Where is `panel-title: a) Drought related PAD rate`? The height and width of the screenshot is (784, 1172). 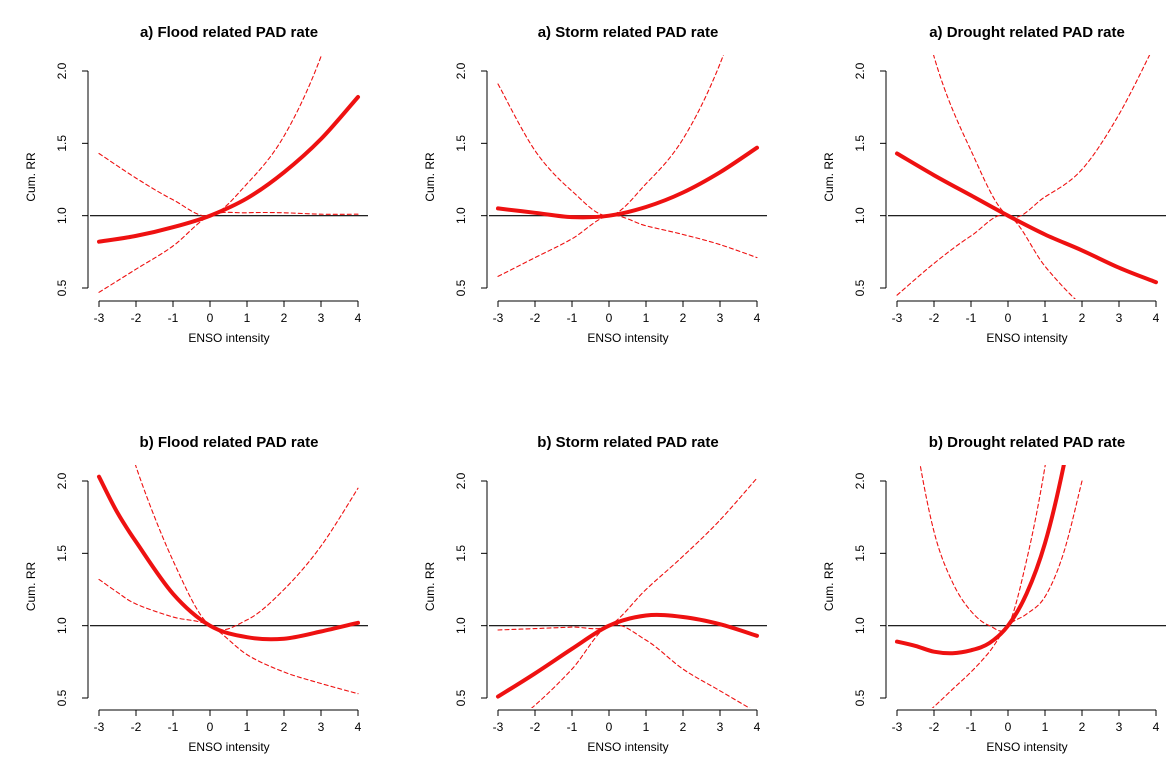 panel-title: a) Drought related PAD rate is located at coordinates (1027, 32).